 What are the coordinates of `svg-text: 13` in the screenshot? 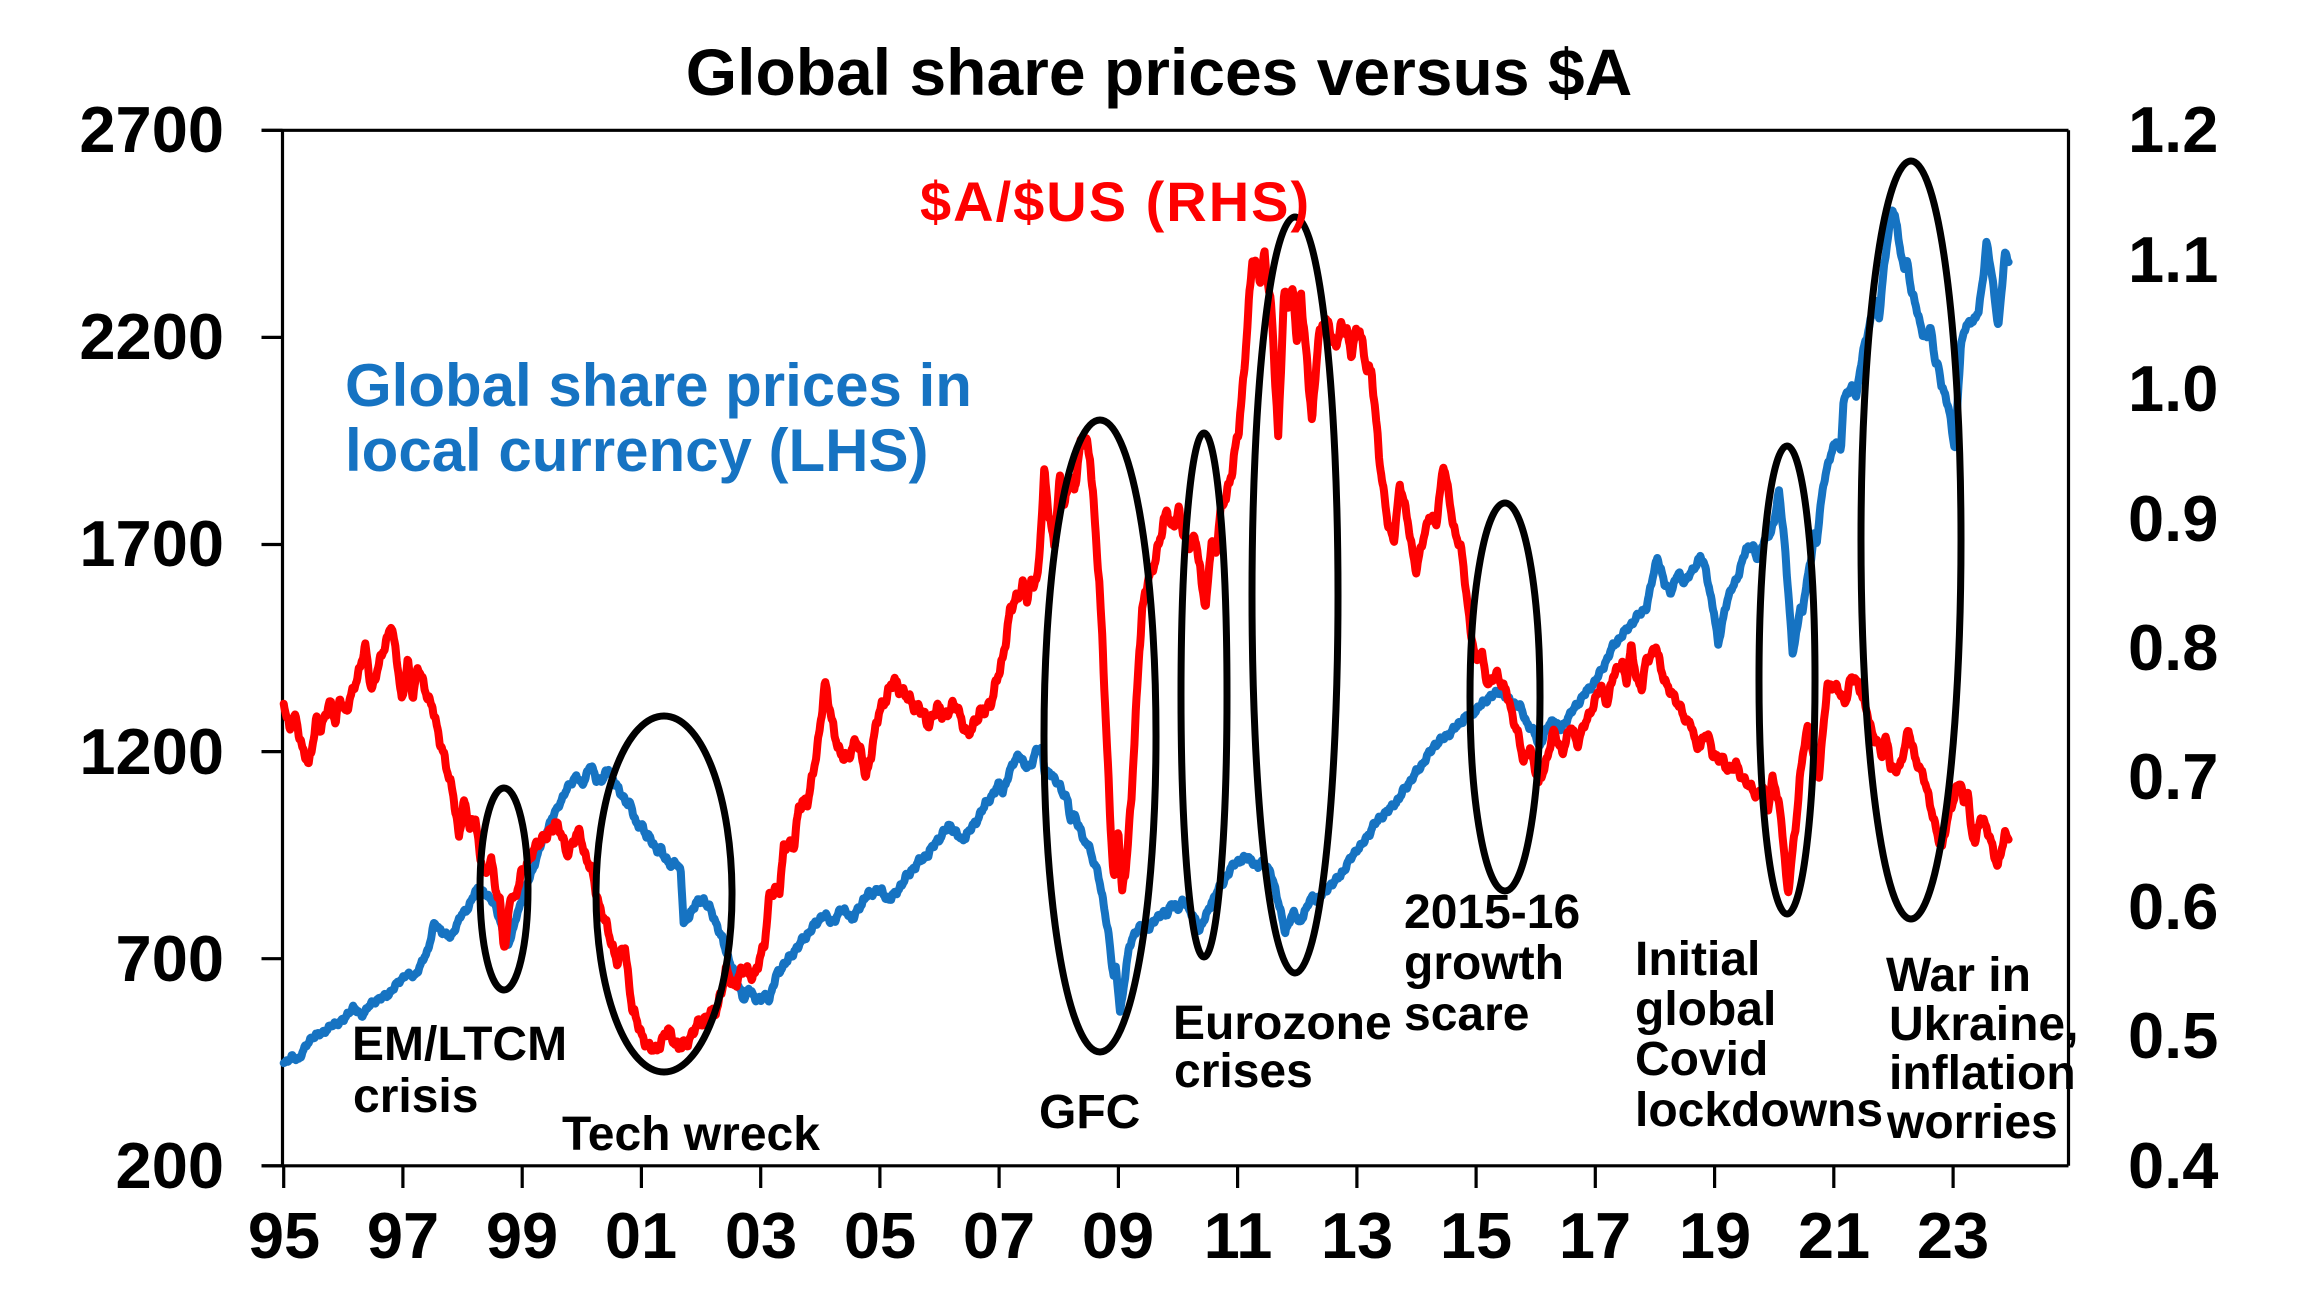 It's located at (1357, 1235).